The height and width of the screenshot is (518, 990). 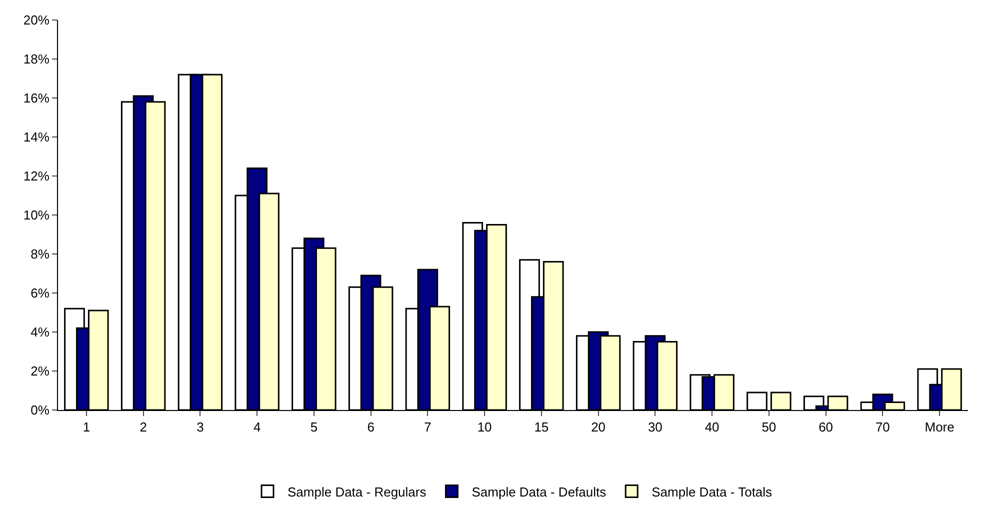 I want to click on x-tick-label: 4, so click(x=257, y=427).